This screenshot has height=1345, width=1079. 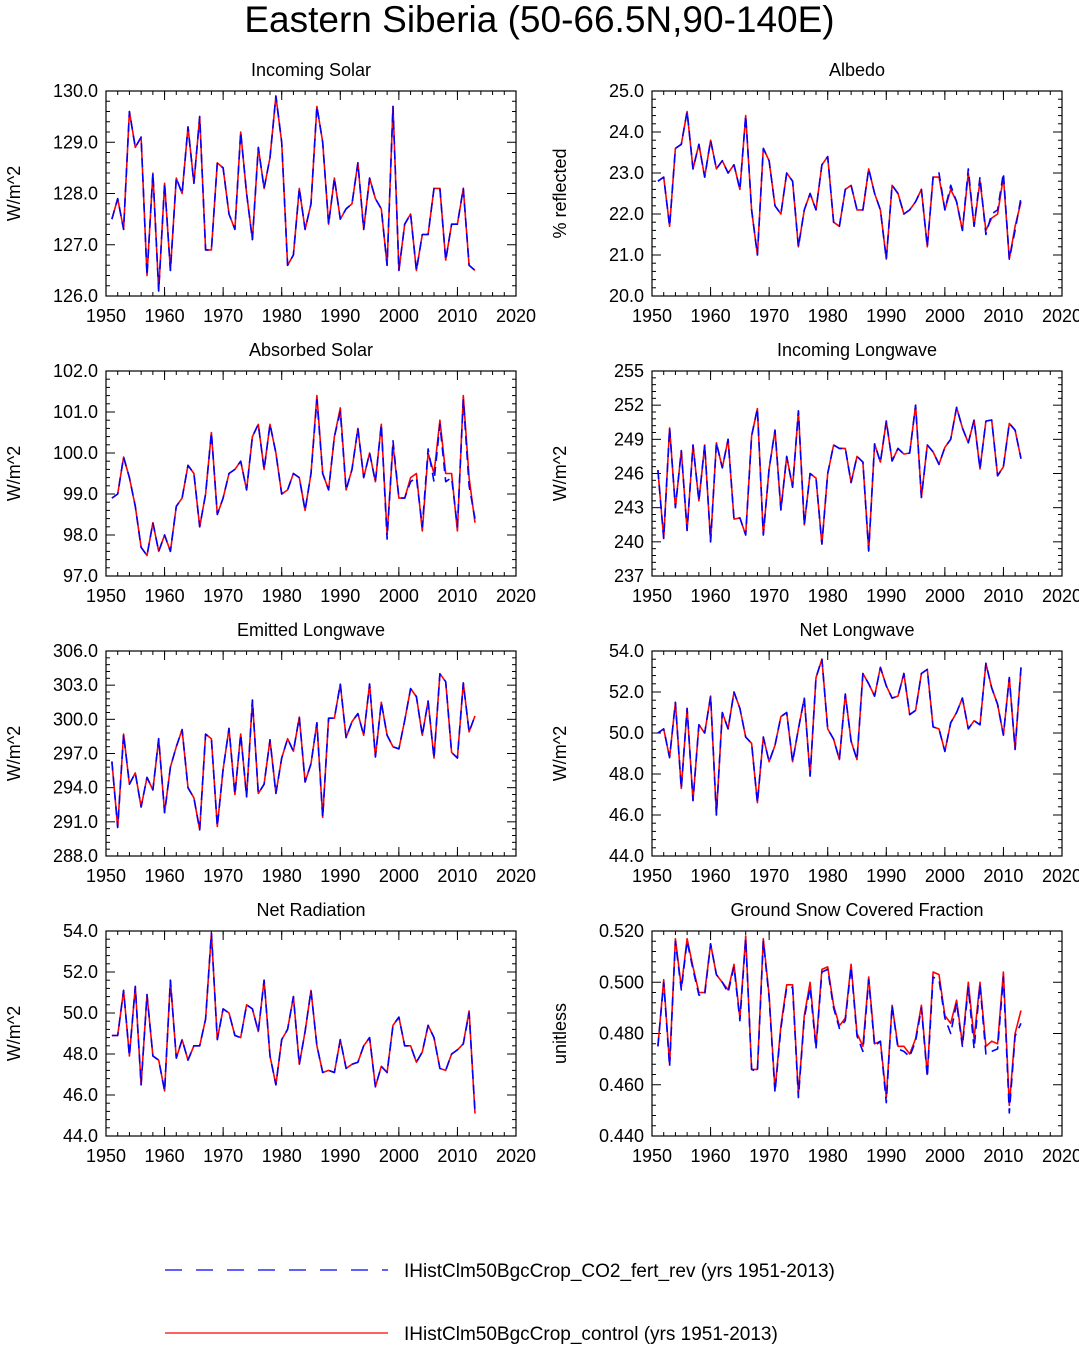 I want to click on y-tick-label: 20.0, so click(x=626, y=296).